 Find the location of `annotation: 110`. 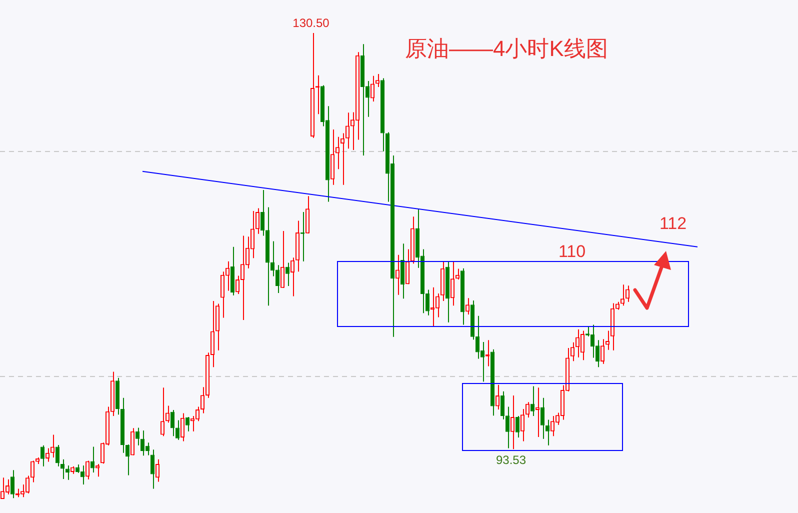

annotation: 110 is located at coordinates (572, 251).